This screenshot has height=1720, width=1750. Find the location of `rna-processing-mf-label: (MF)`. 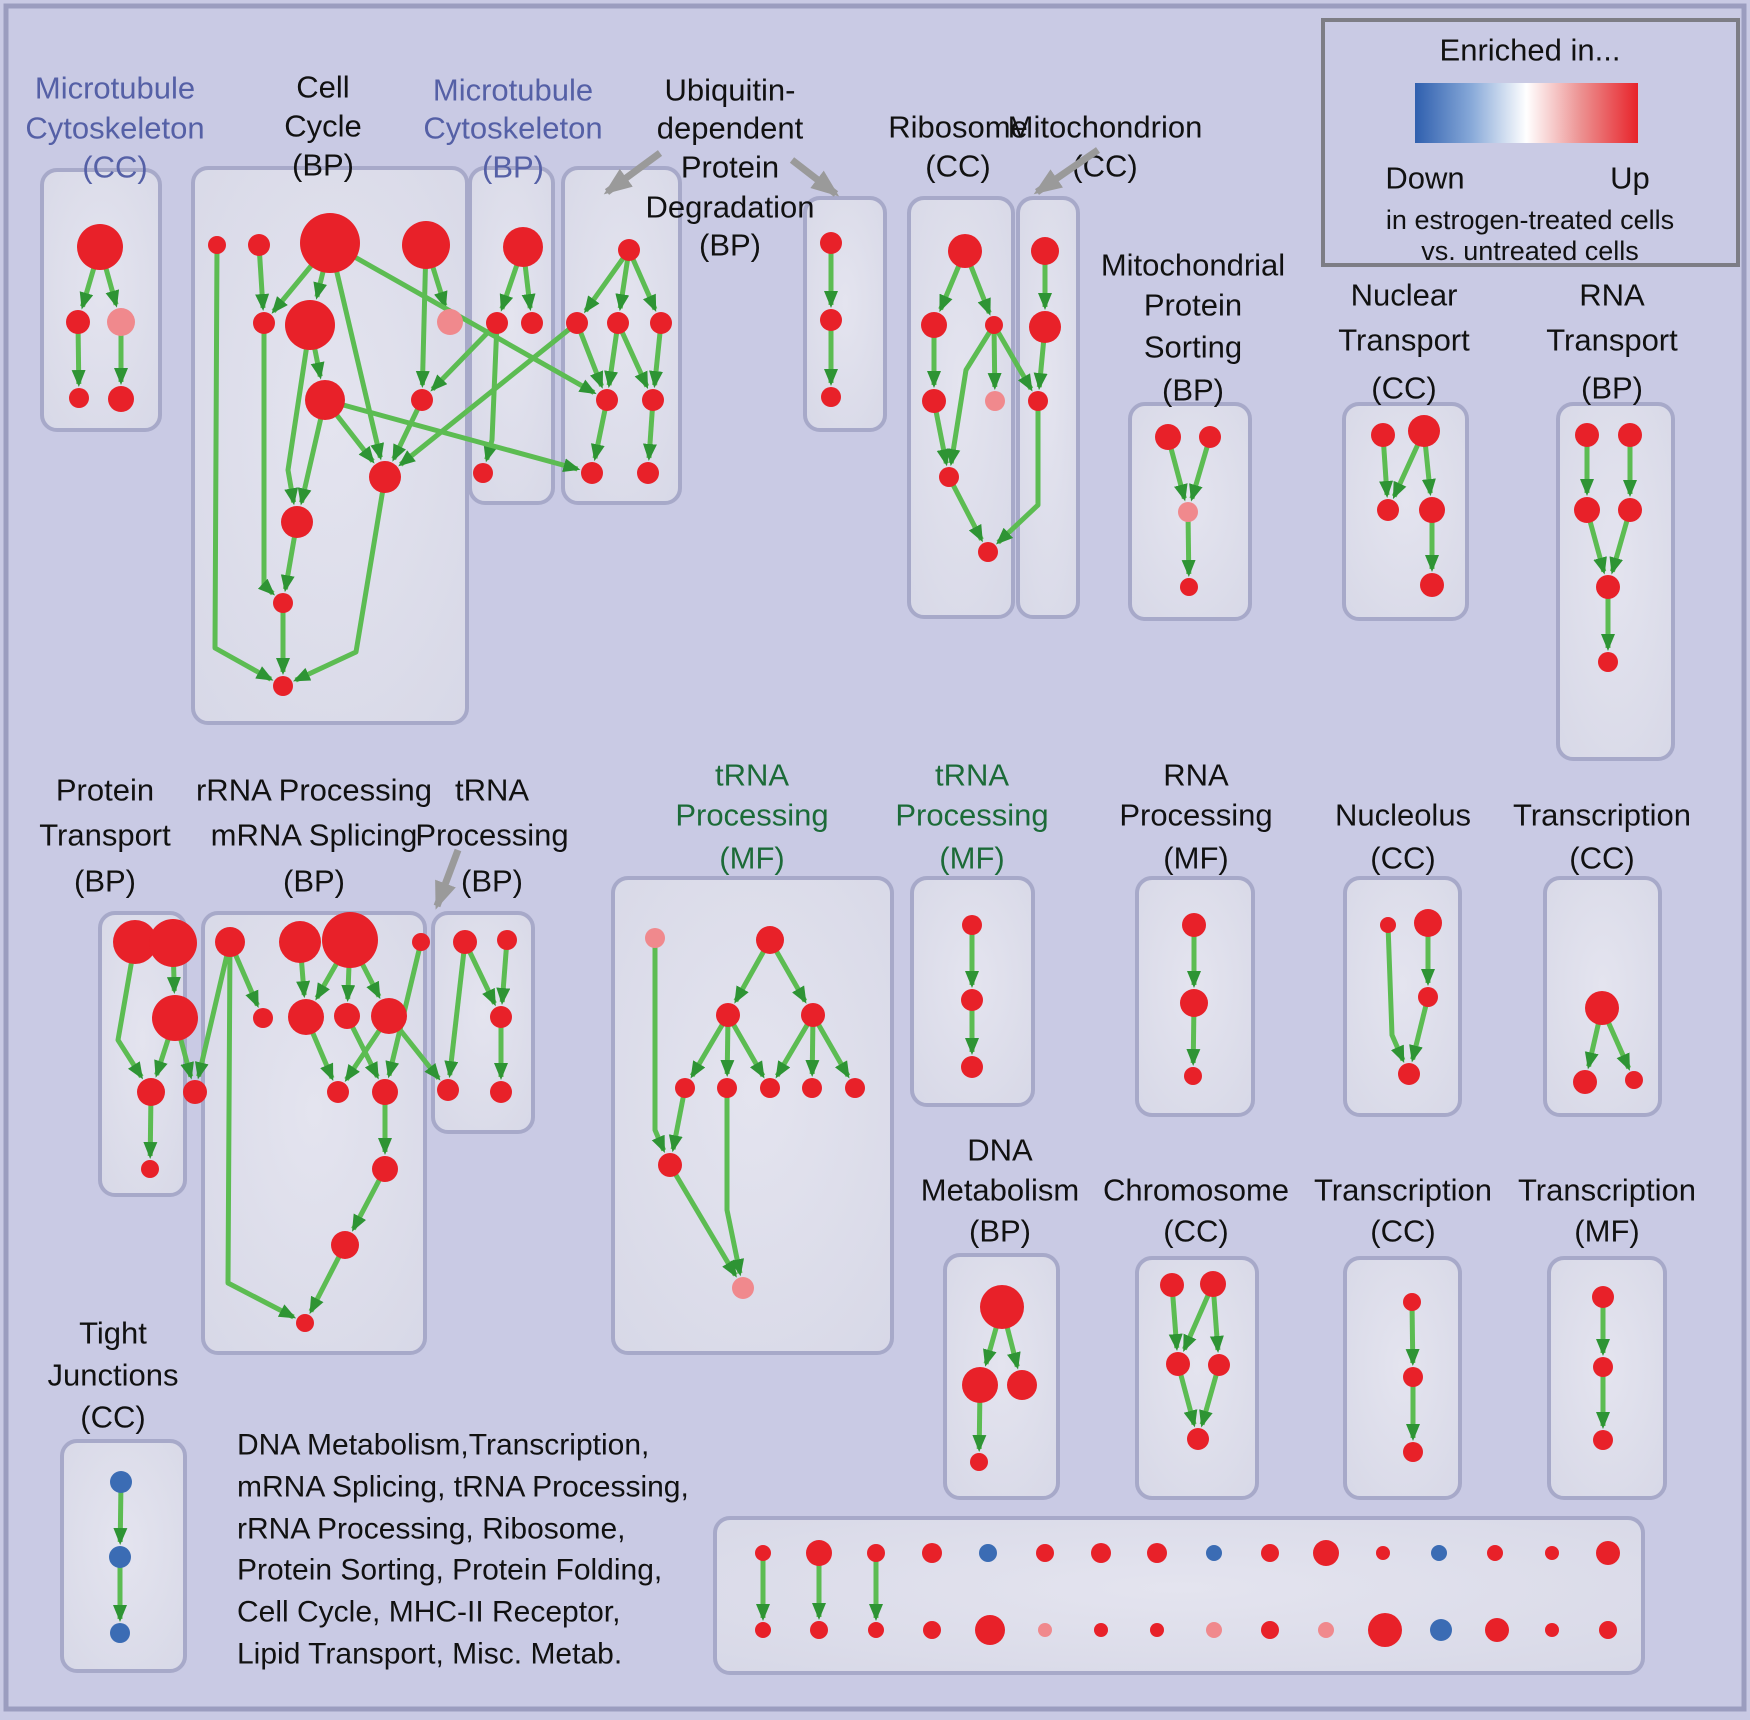

rna-processing-mf-label: (MF) is located at coordinates (1195, 858).